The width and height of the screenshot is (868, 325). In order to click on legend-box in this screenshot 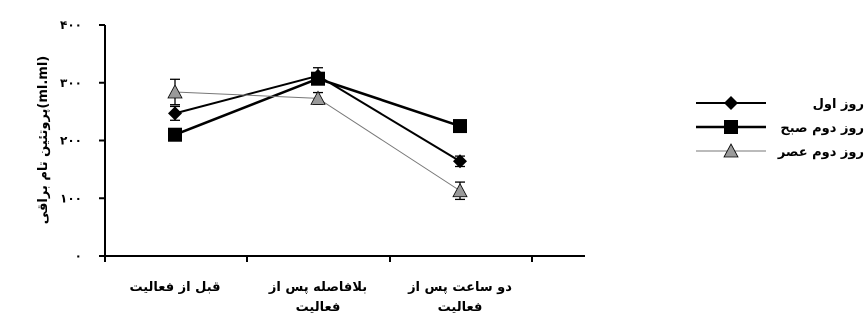, I will do `click(775, 129)`.